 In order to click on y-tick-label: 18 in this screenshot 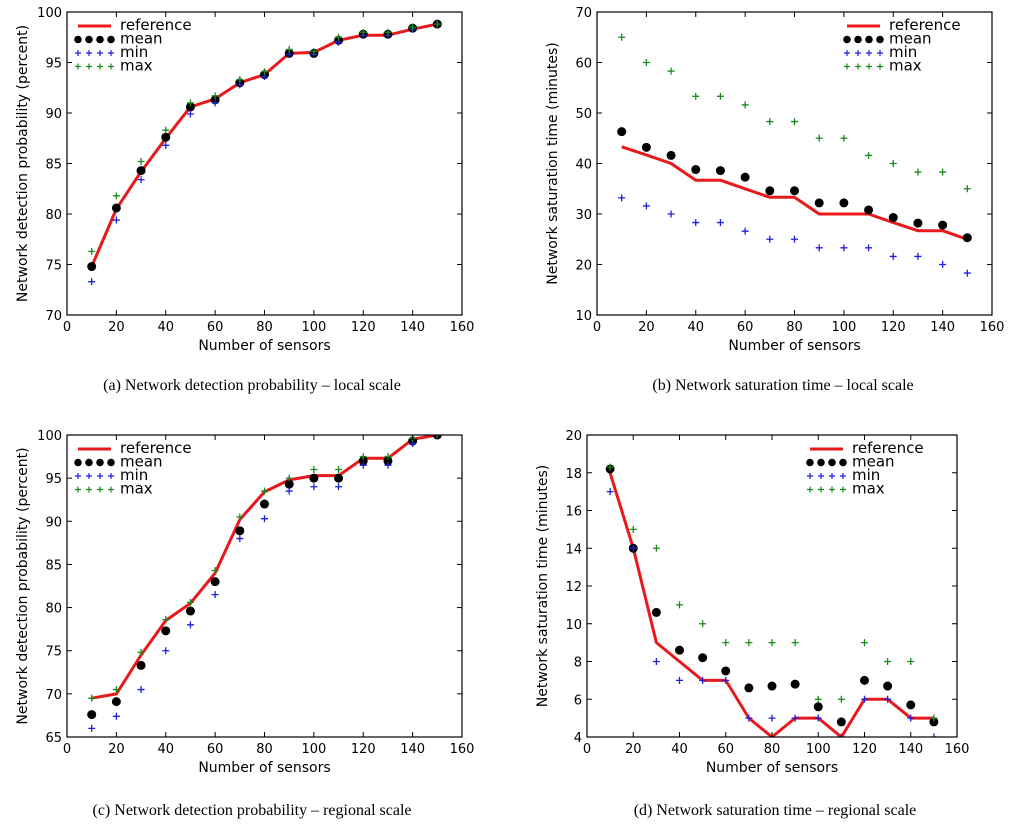, I will do `click(573, 474)`.